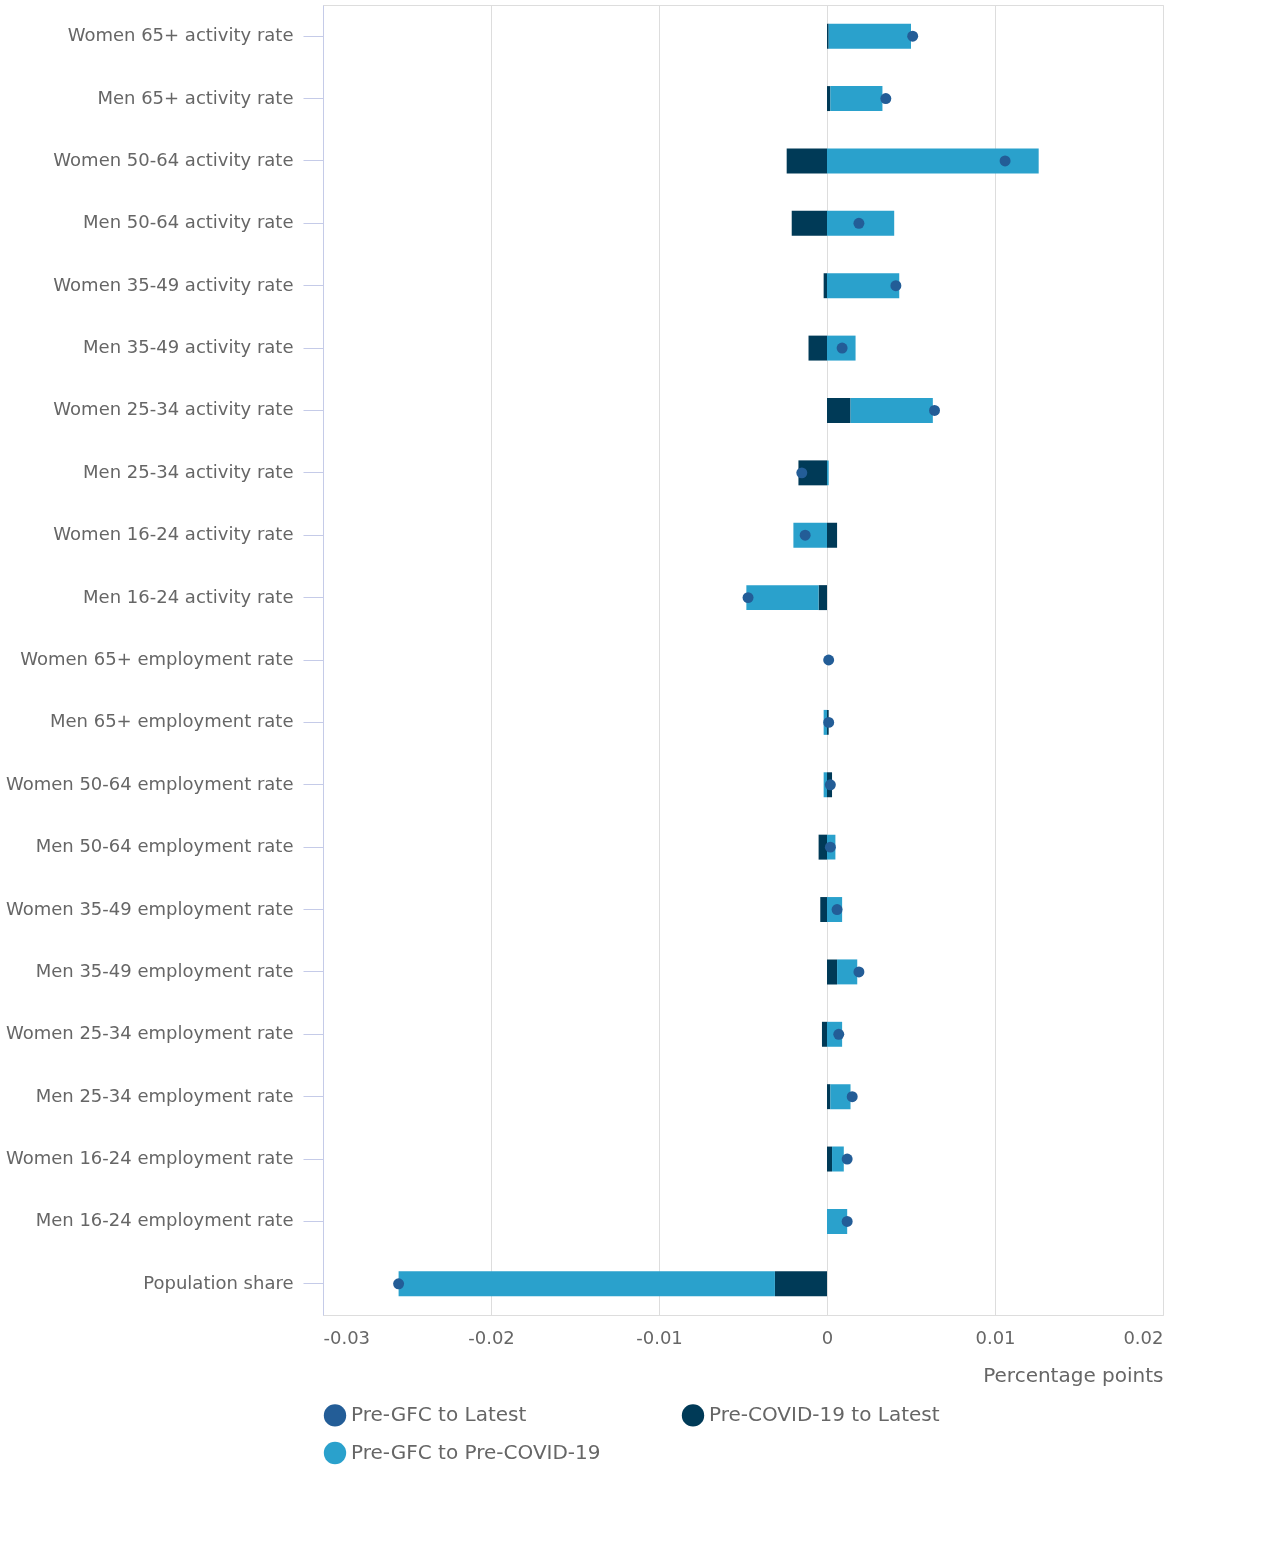  What do you see at coordinates (827, 1337) in the screenshot?
I see `x-tick-label: 0` at bounding box center [827, 1337].